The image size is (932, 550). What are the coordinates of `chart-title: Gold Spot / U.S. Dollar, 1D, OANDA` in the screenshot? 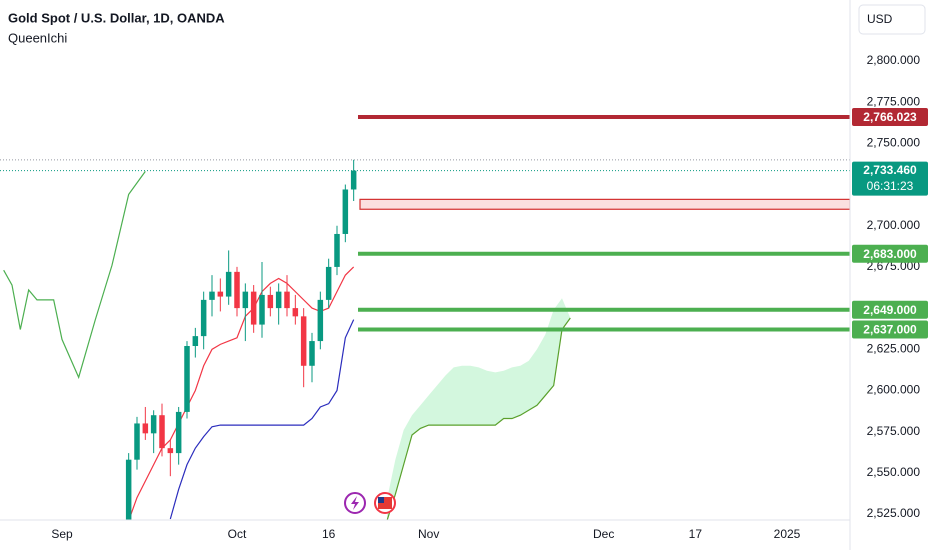 It's located at (116, 17).